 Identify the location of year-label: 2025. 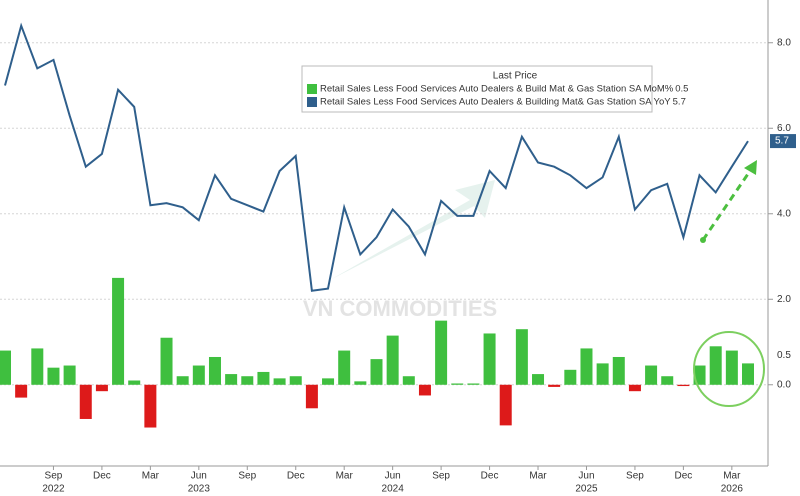
(586, 489).